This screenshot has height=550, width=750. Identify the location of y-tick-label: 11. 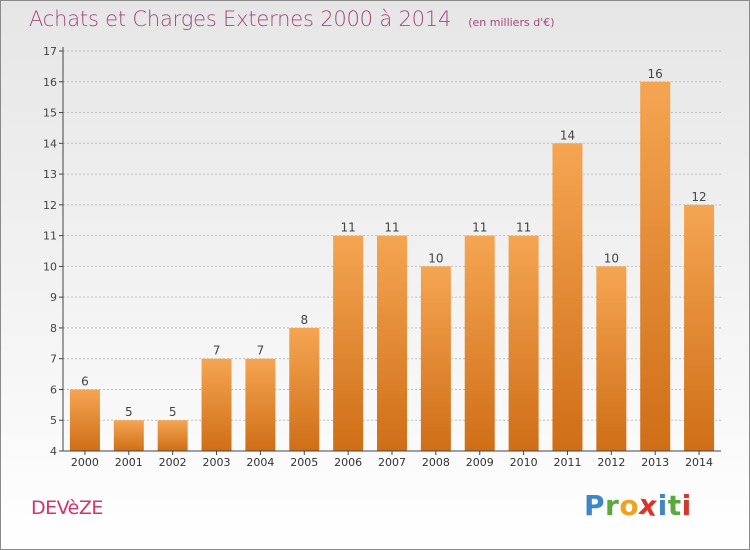
(50, 236).